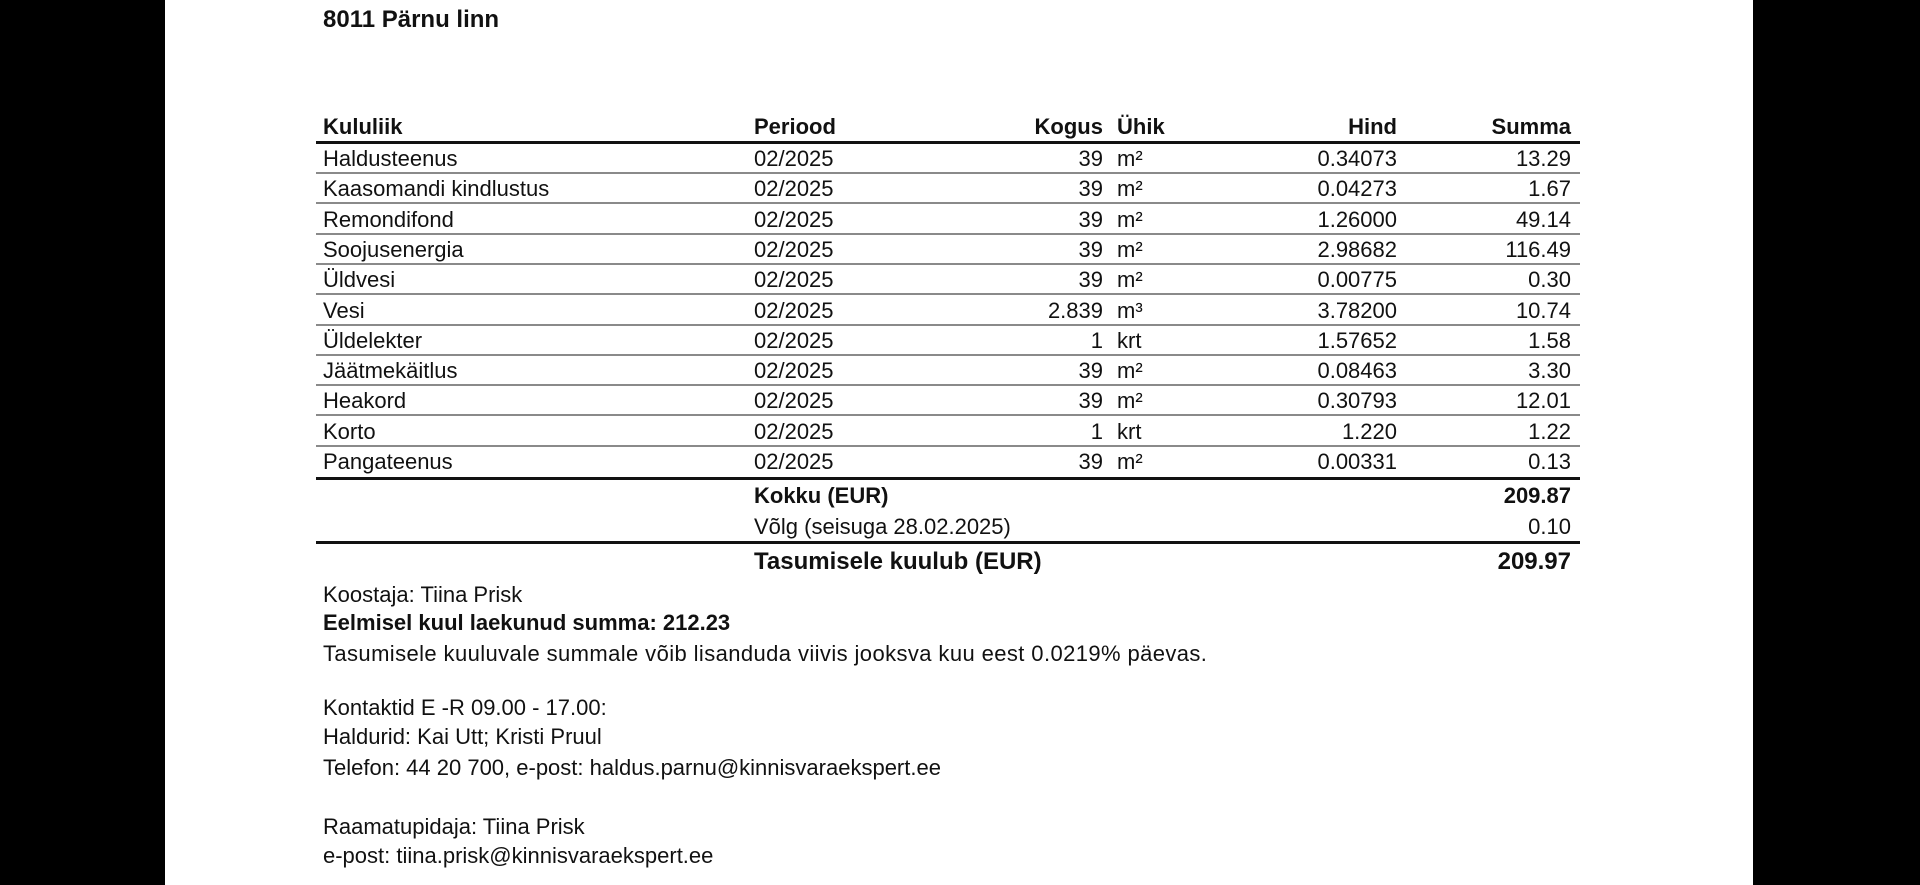 This screenshot has width=1920, height=885. What do you see at coordinates (411, 19) in the screenshot?
I see `address-line: 8011 Pärnu linn` at bounding box center [411, 19].